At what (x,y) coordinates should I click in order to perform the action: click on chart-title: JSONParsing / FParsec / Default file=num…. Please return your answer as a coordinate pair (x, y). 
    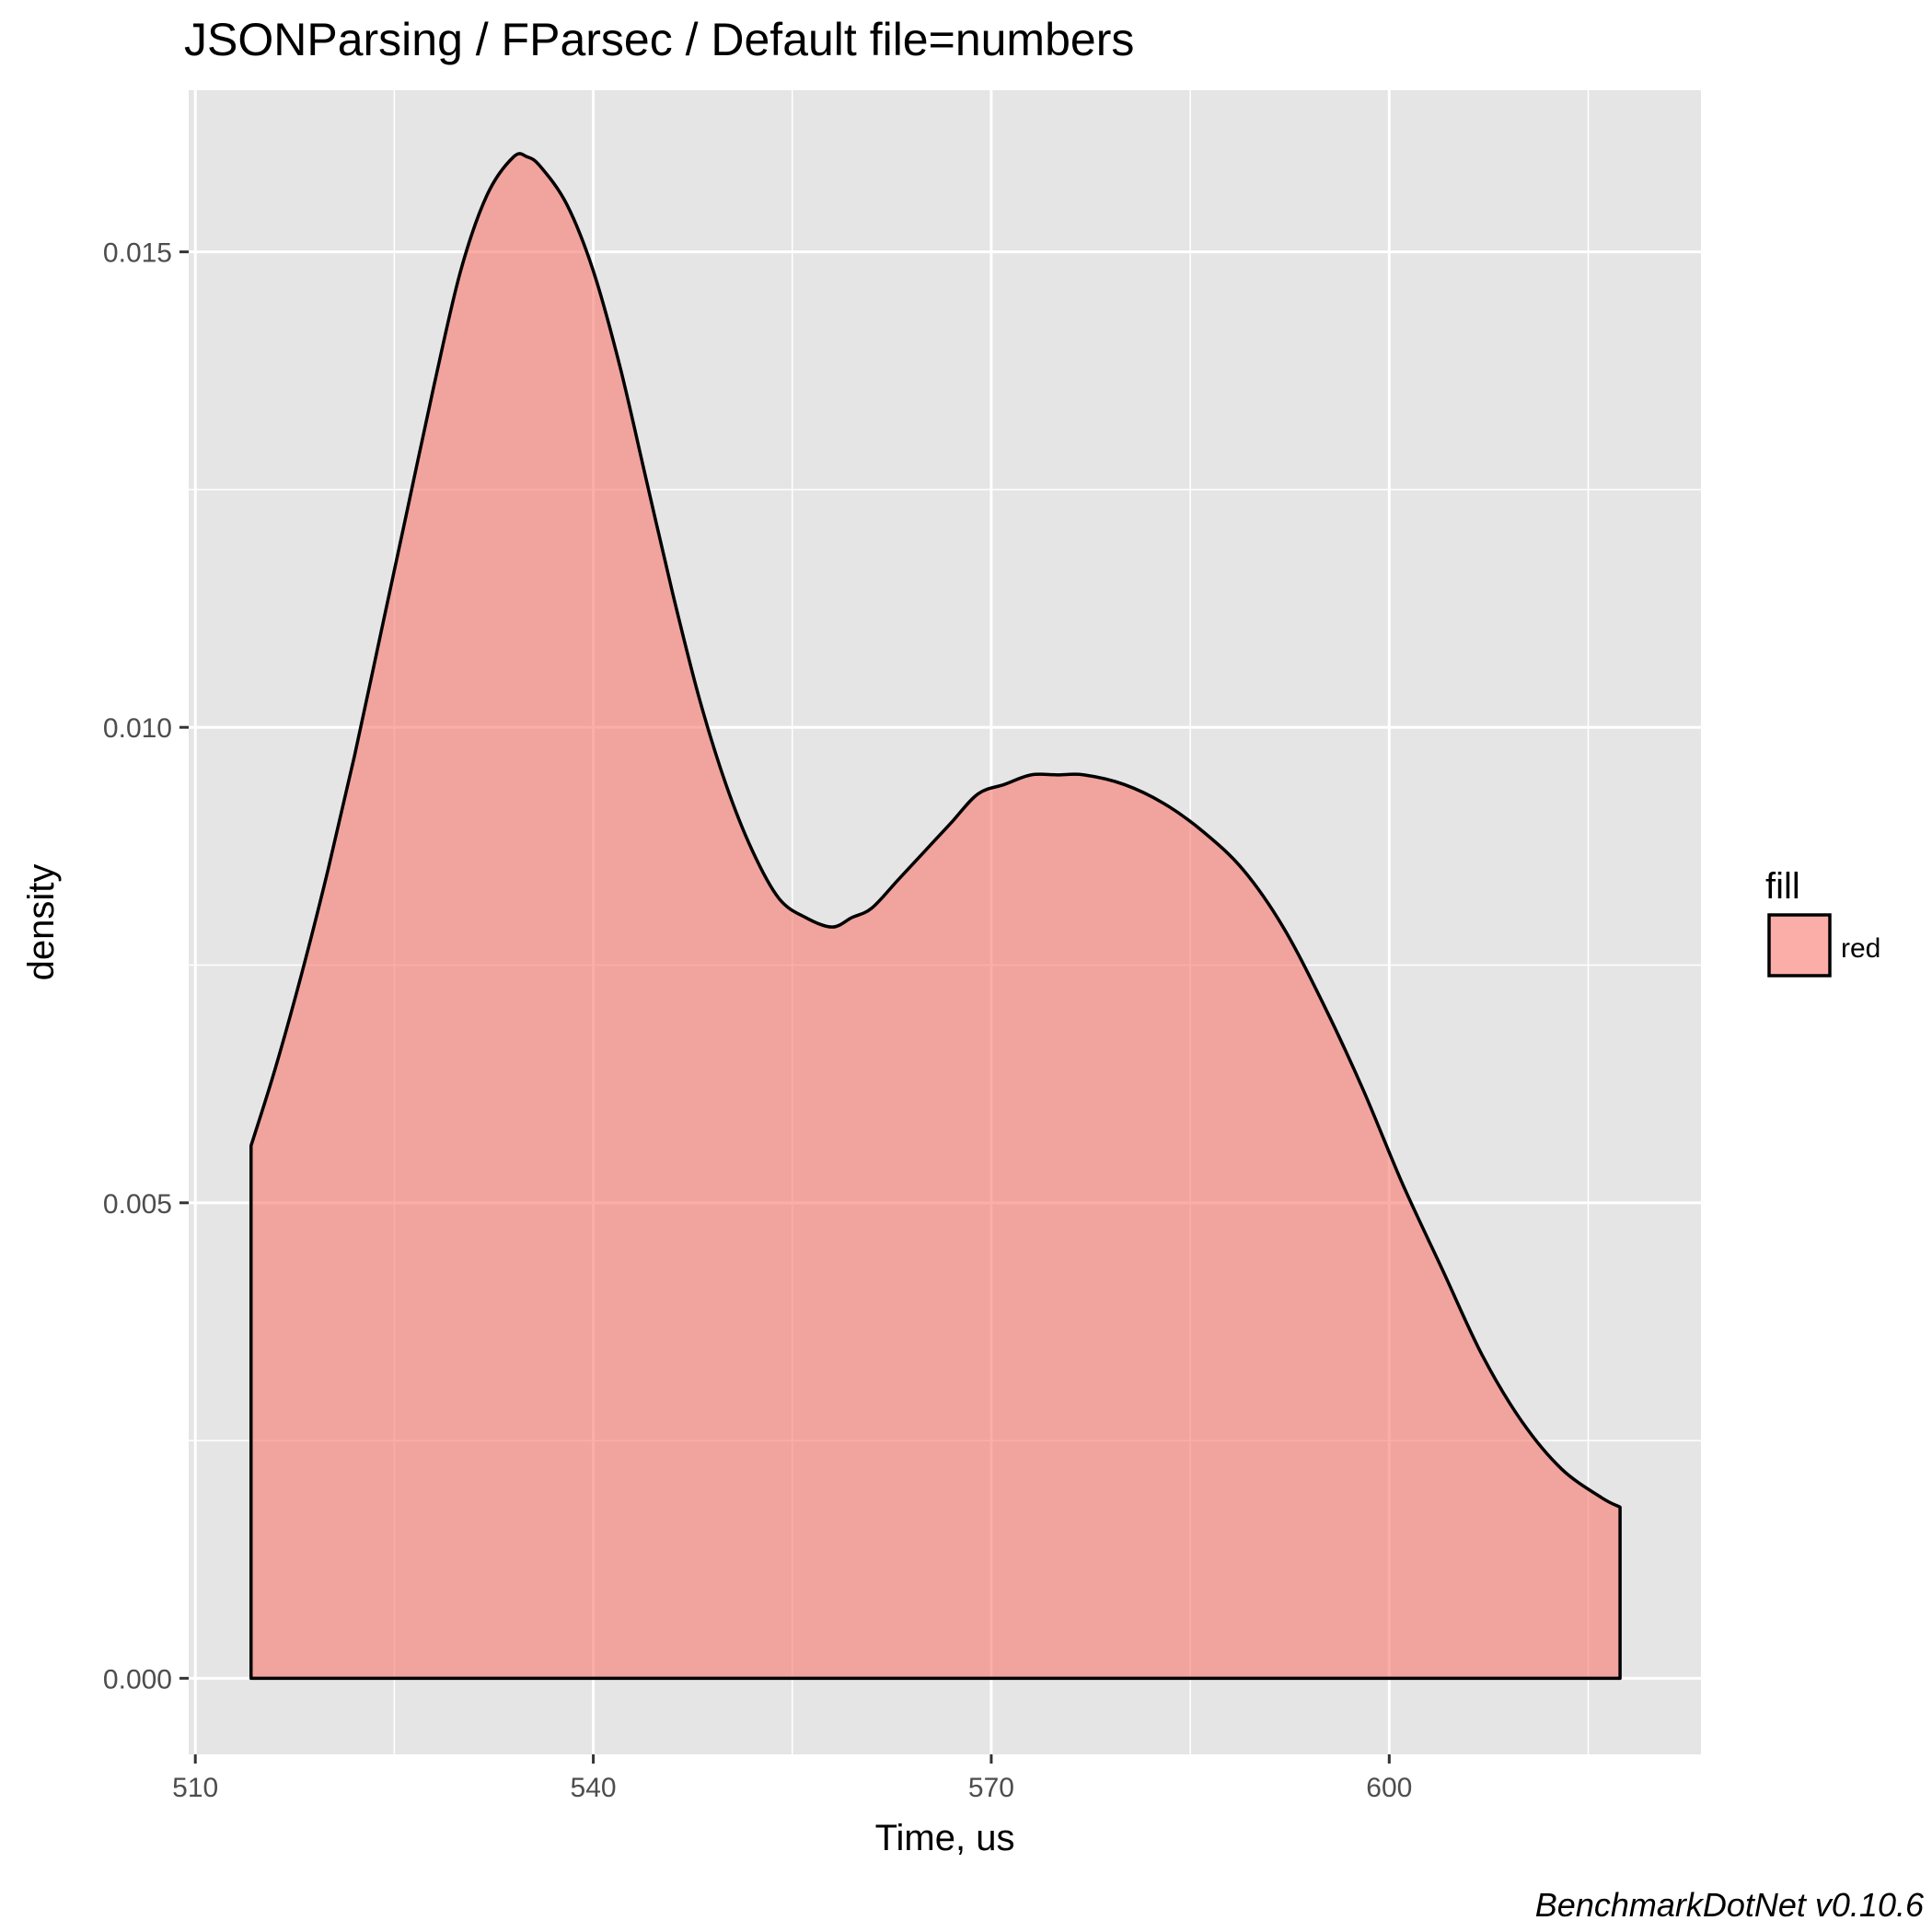
    Looking at the image, I should click on (659, 40).